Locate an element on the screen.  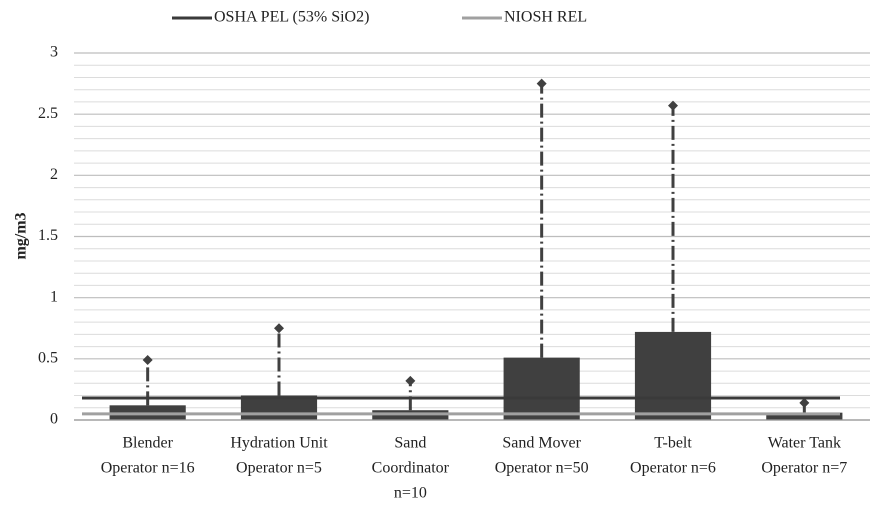
x-tick-label: Blender is located at coordinates (147, 443).